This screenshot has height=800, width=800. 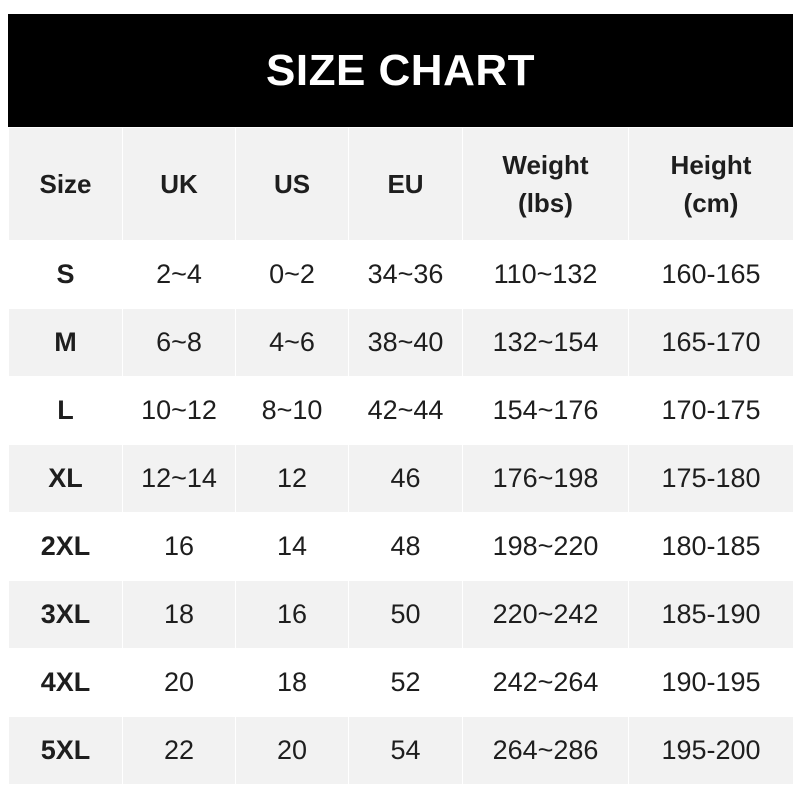 I want to click on table-row: XL 12~14 12 46 176~198 175-180, so click(x=401, y=478).